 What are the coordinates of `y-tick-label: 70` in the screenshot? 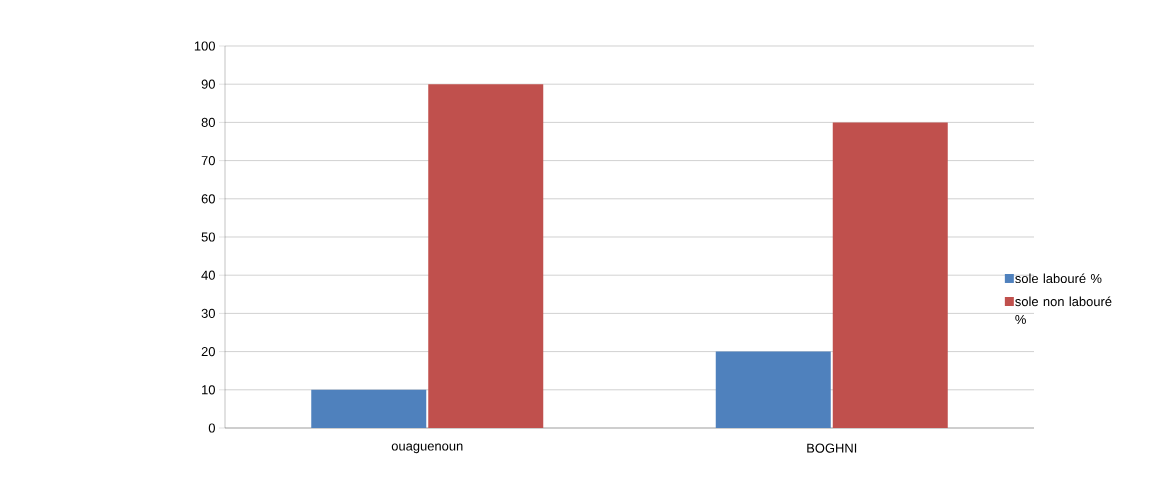 It's located at (208, 161).